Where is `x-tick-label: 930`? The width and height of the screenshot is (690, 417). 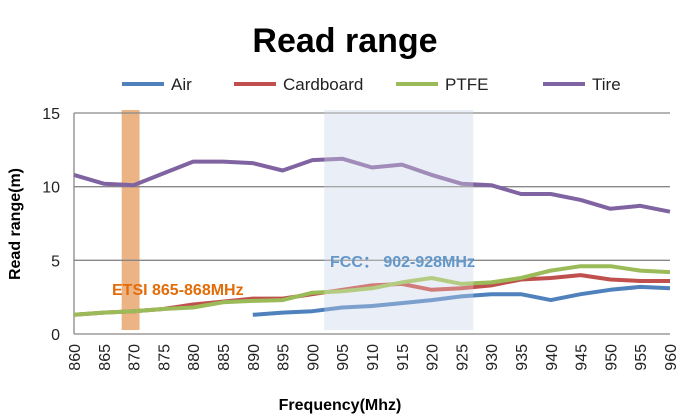
x-tick-label: 930 is located at coordinates (492, 357).